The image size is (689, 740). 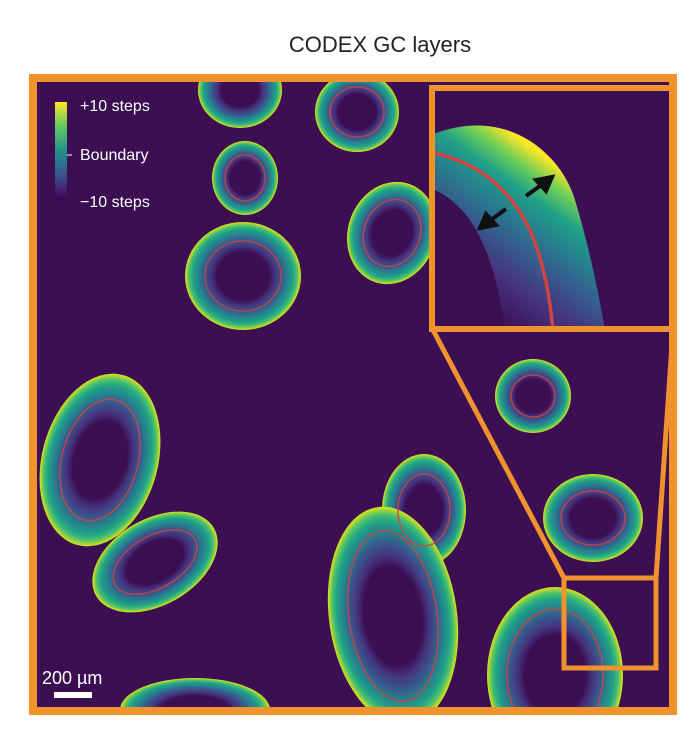 What do you see at coordinates (664, 454) in the screenshot?
I see `zoom-connector-right` at bounding box center [664, 454].